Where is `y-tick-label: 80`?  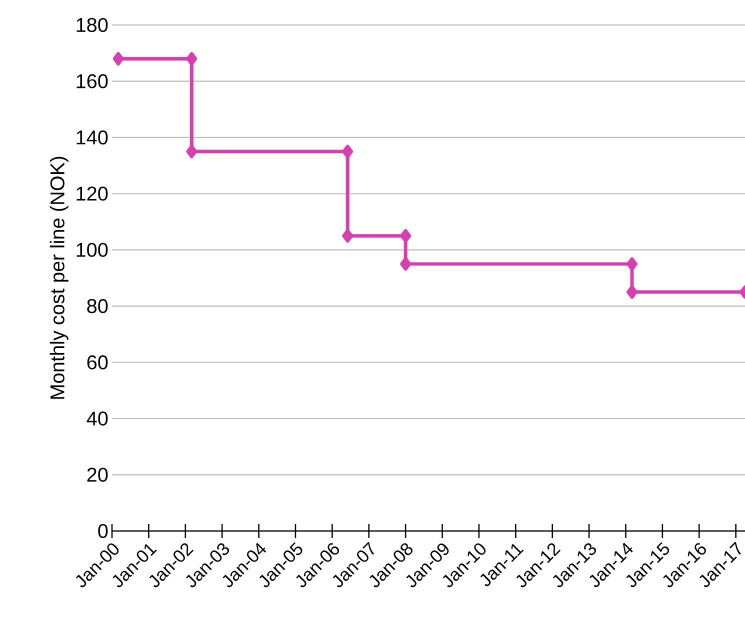
y-tick-label: 80 is located at coordinates (97, 306).